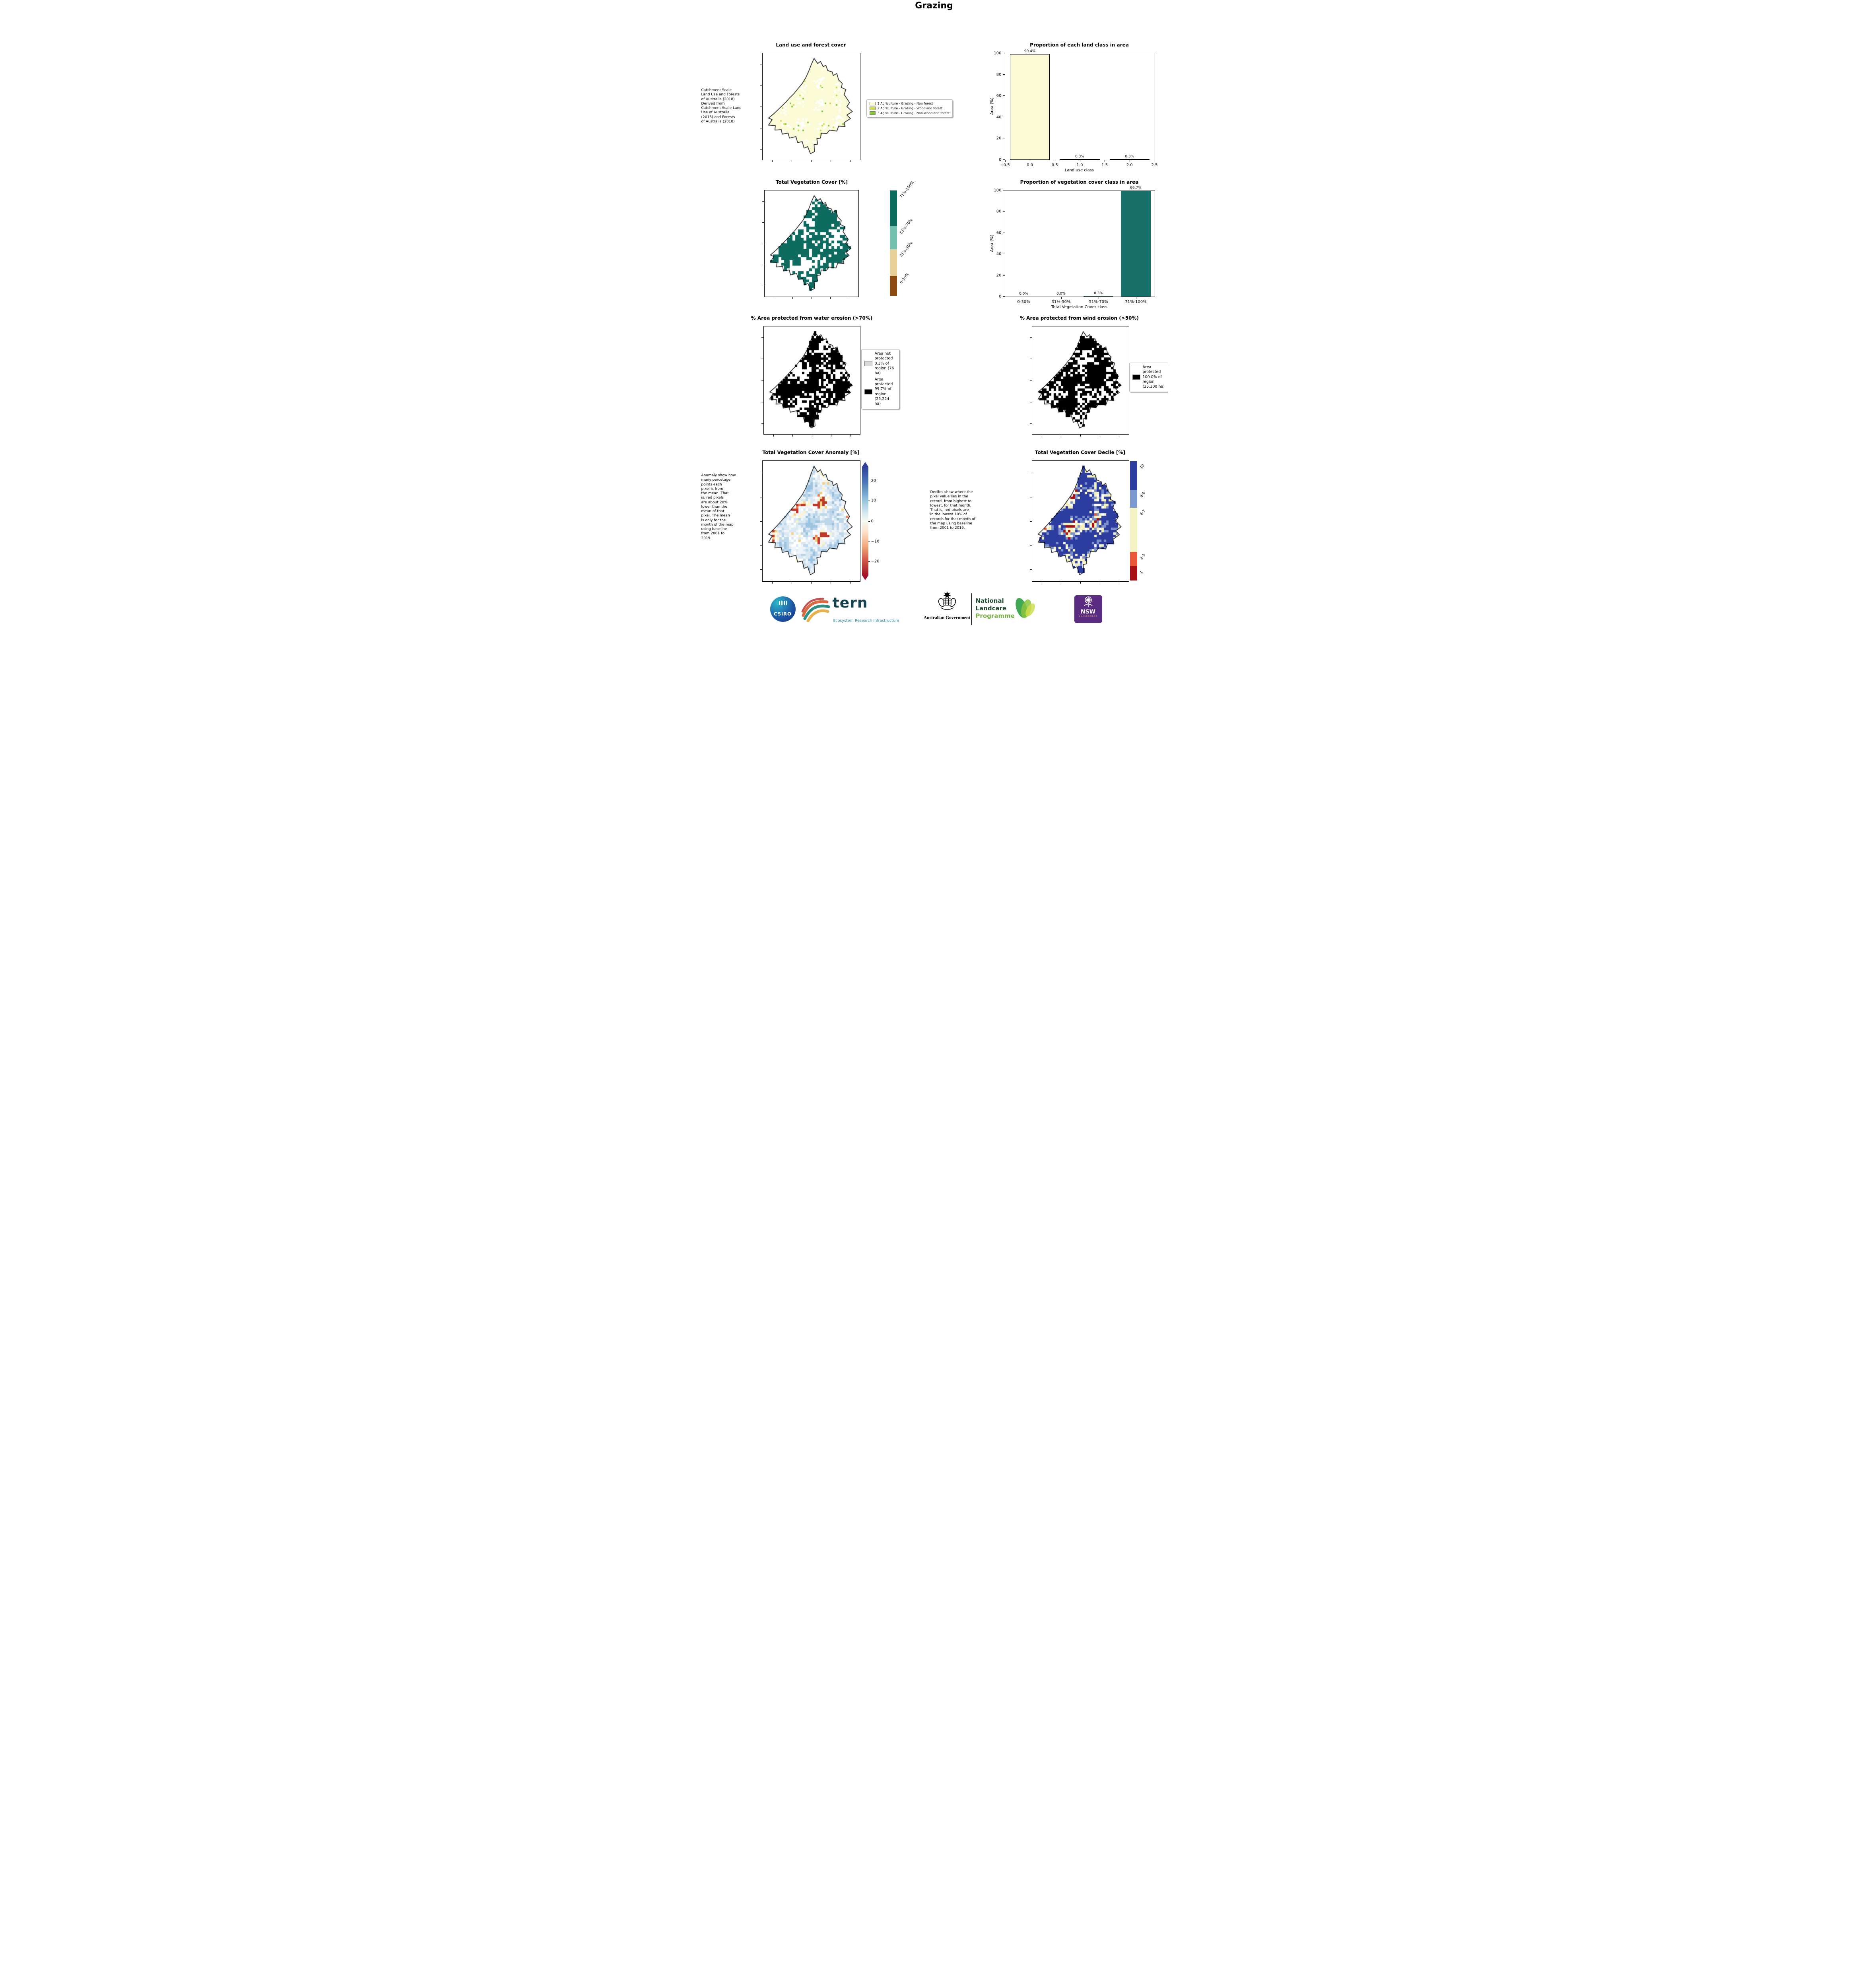 The width and height of the screenshot is (1868, 1988). What do you see at coordinates (1080, 452) in the screenshot?
I see `decile-map-title: Total Vegetation Cover Decile [%]` at bounding box center [1080, 452].